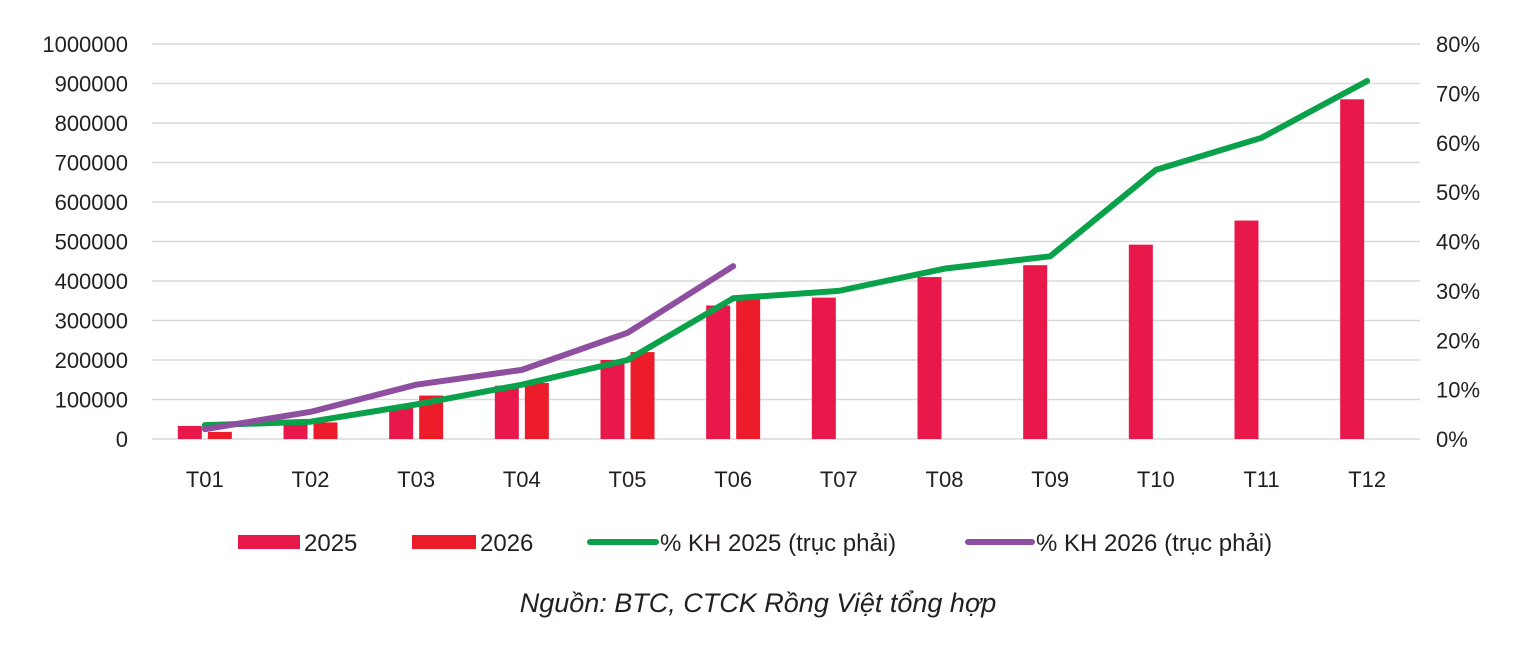  I want to click on left-axis-tick-label: 100000, so click(91, 400).